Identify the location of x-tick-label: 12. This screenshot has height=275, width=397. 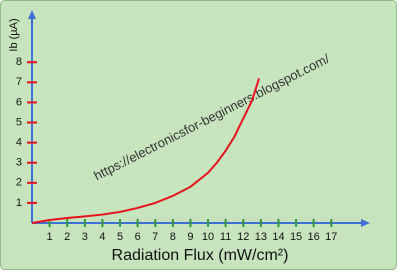
(243, 237).